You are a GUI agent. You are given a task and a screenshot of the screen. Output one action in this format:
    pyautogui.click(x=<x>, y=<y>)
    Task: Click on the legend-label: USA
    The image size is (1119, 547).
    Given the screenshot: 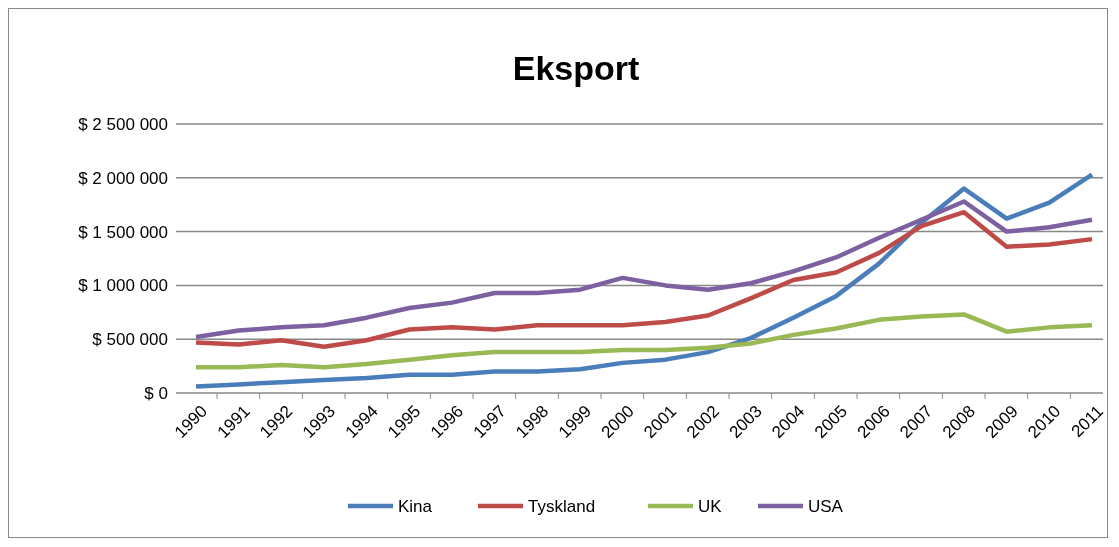 What is the action you would take?
    pyautogui.click(x=826, y=506)
    